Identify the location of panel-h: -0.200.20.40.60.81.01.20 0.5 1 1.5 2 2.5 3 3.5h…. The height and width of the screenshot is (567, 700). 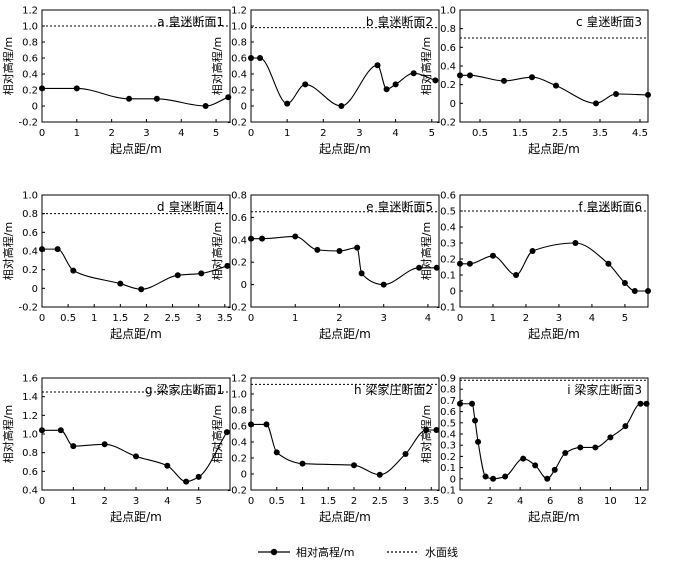
(325, 449).